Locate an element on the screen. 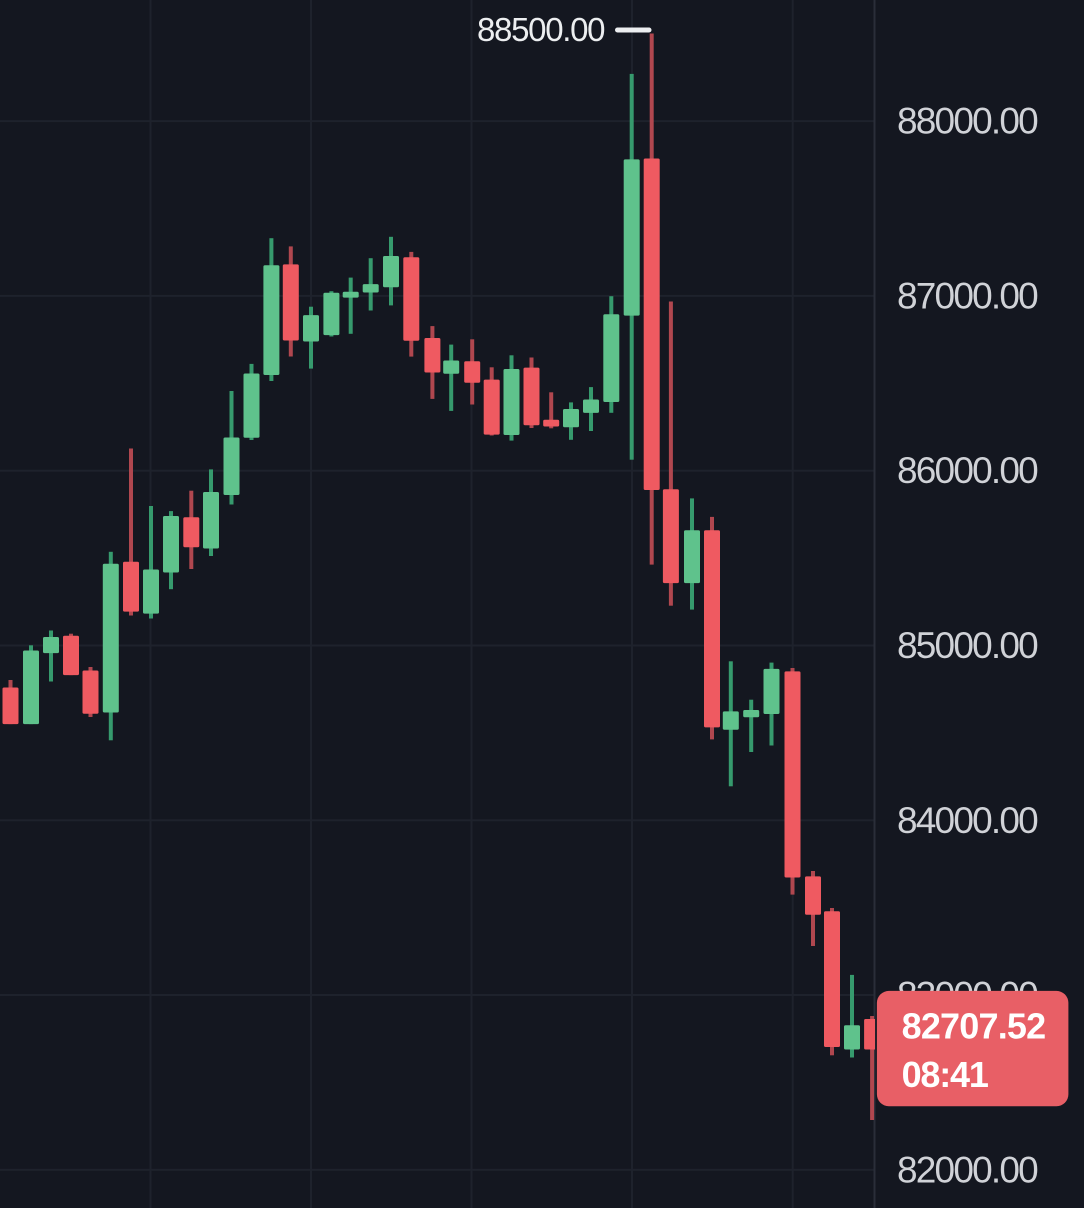 The height and width of the screenshot is (1208, 1084). svg-text: 82000.00 is located at coordinates (967, 1169).